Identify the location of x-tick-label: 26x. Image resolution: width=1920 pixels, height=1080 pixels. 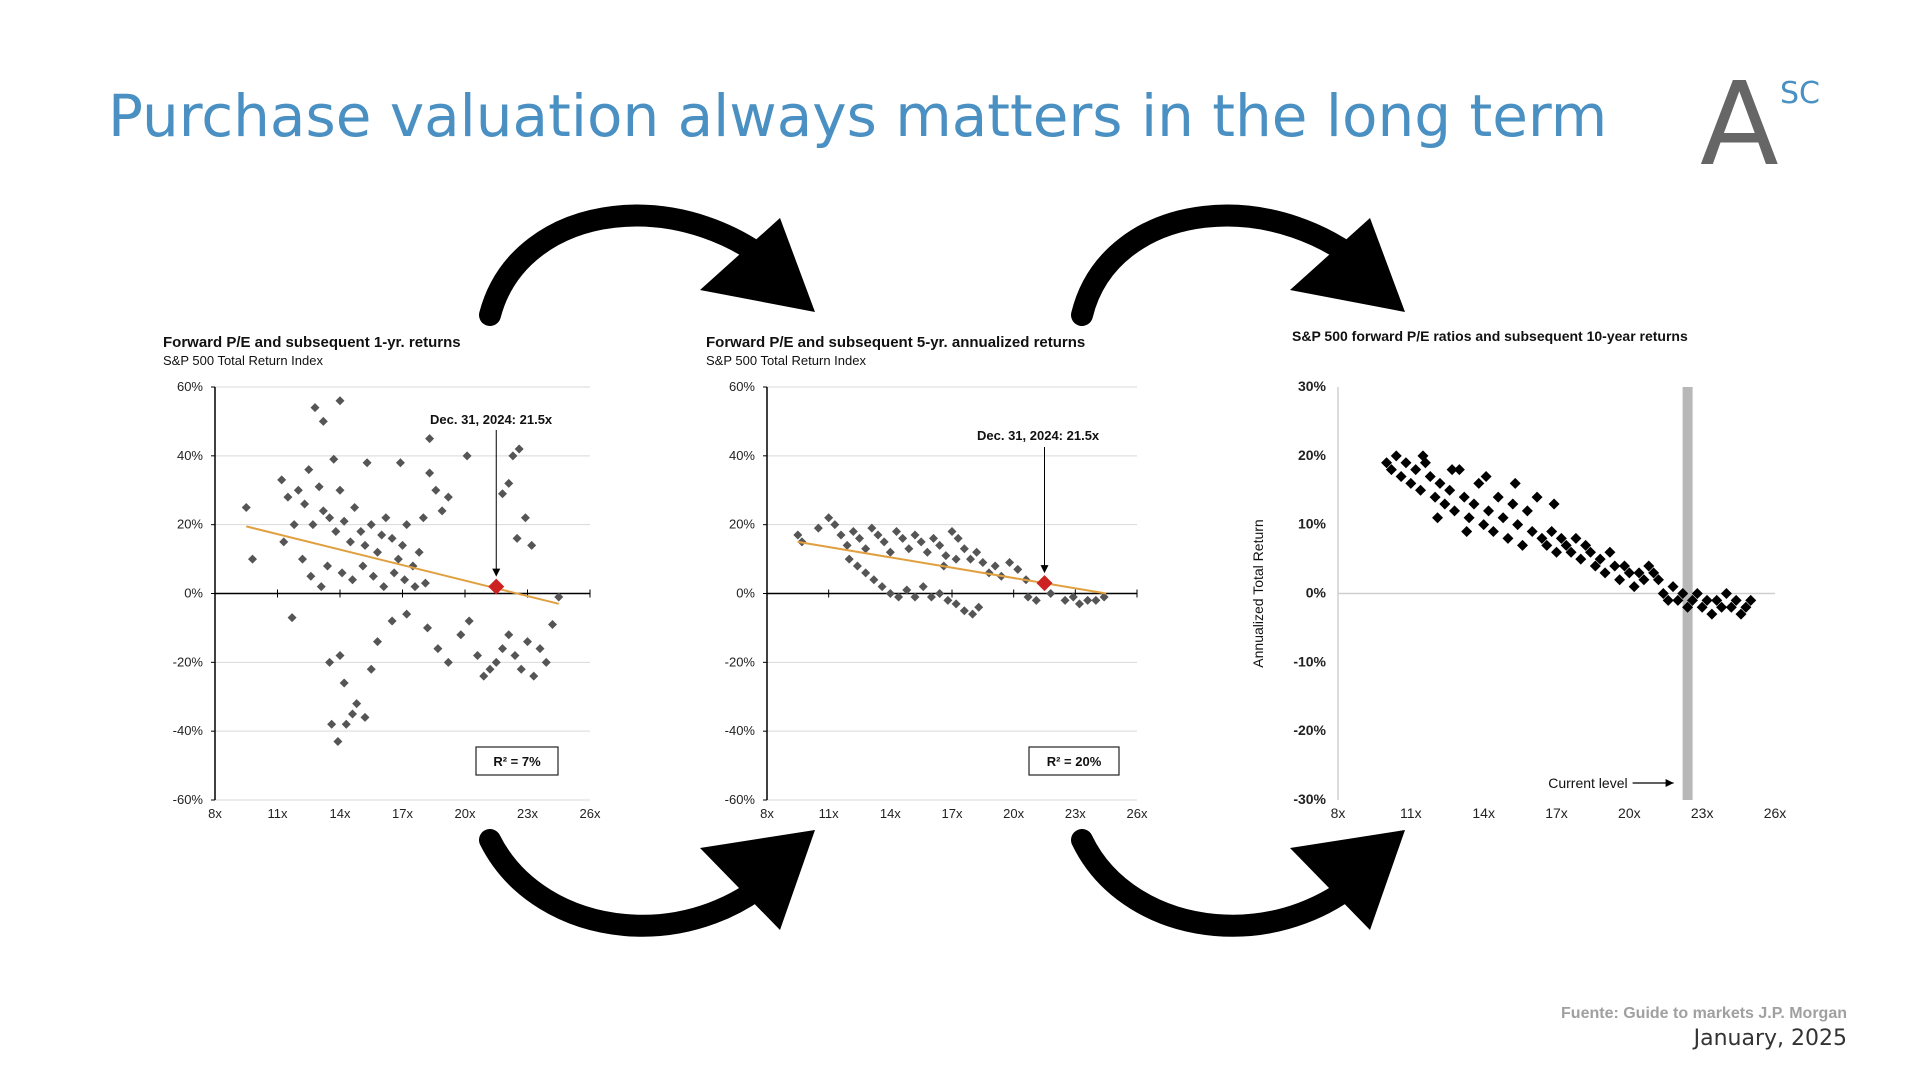
(1775, 813).